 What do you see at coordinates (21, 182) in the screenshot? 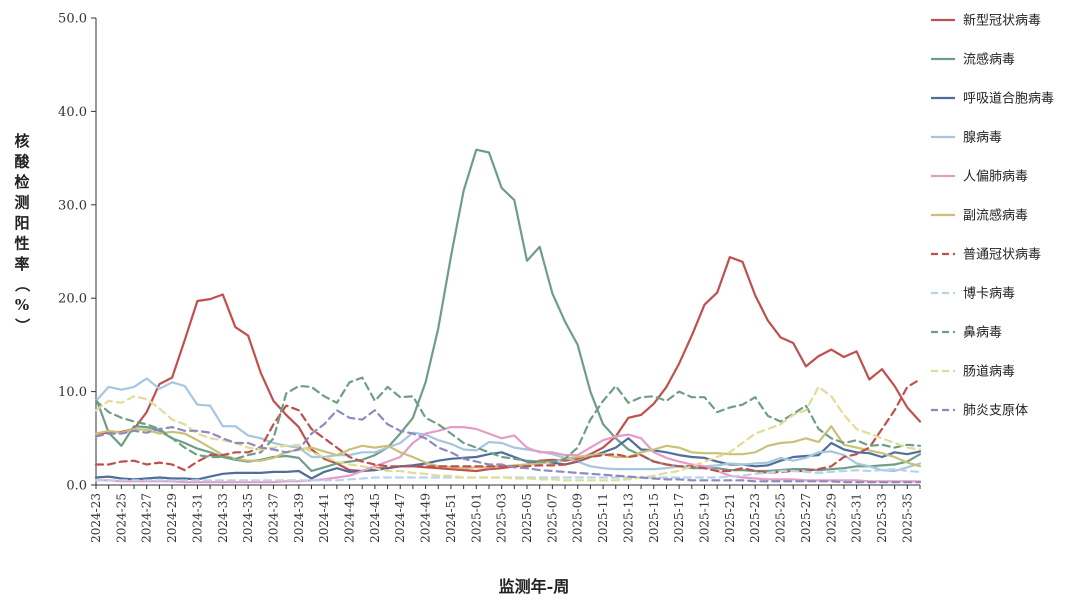
I see `y-axis-label-char: 检` at bounding box center [21, 182].